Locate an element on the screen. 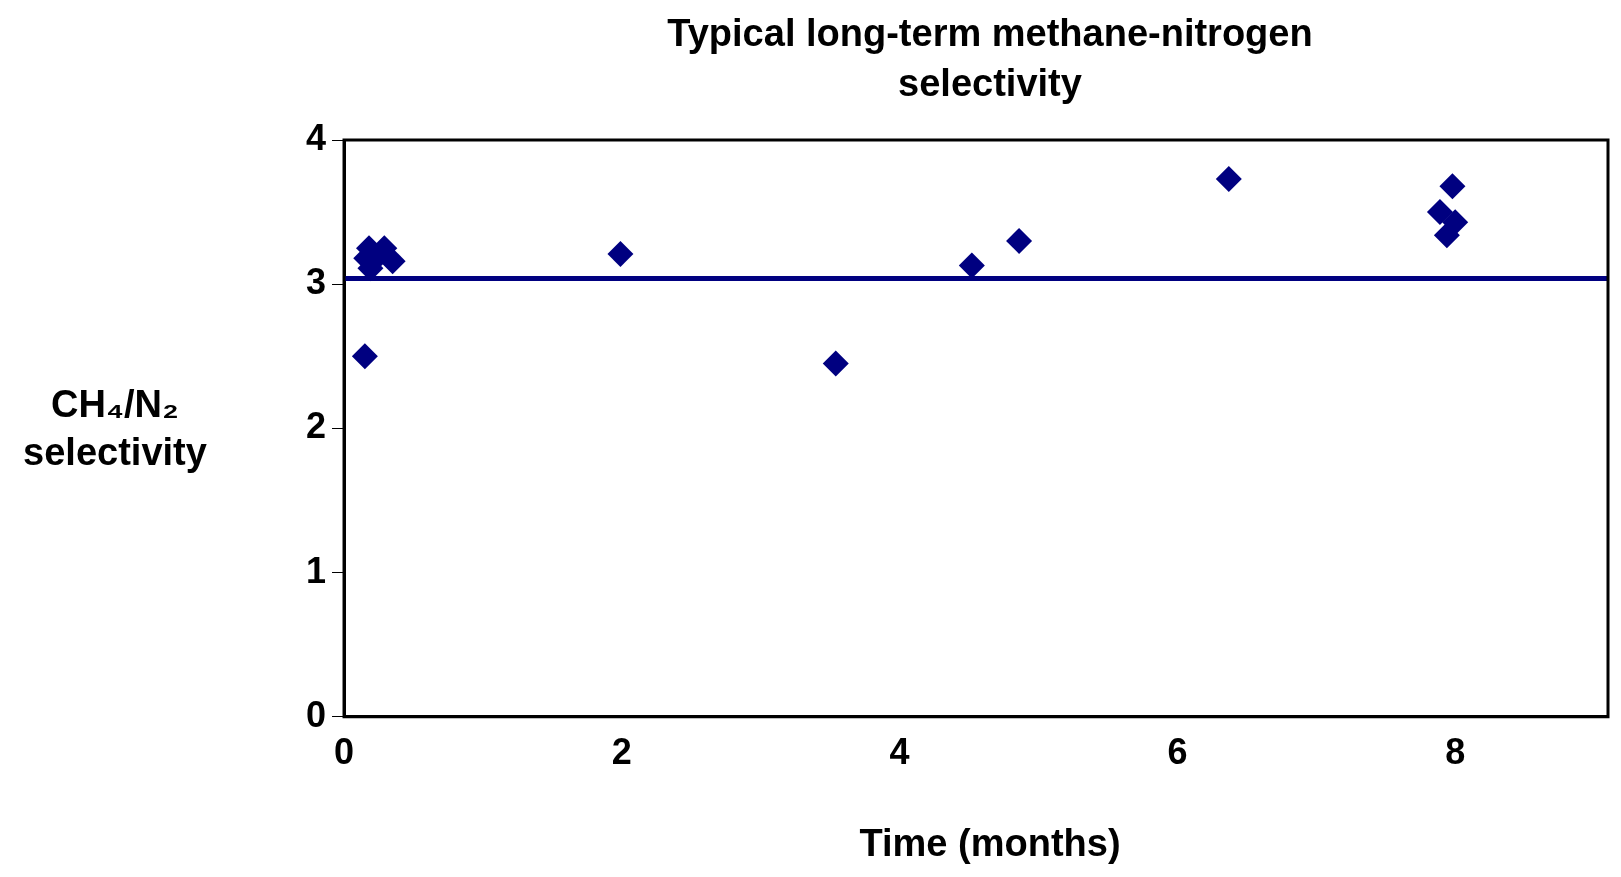  x-tick-label: 8 is located at coordinates (1455, 752).